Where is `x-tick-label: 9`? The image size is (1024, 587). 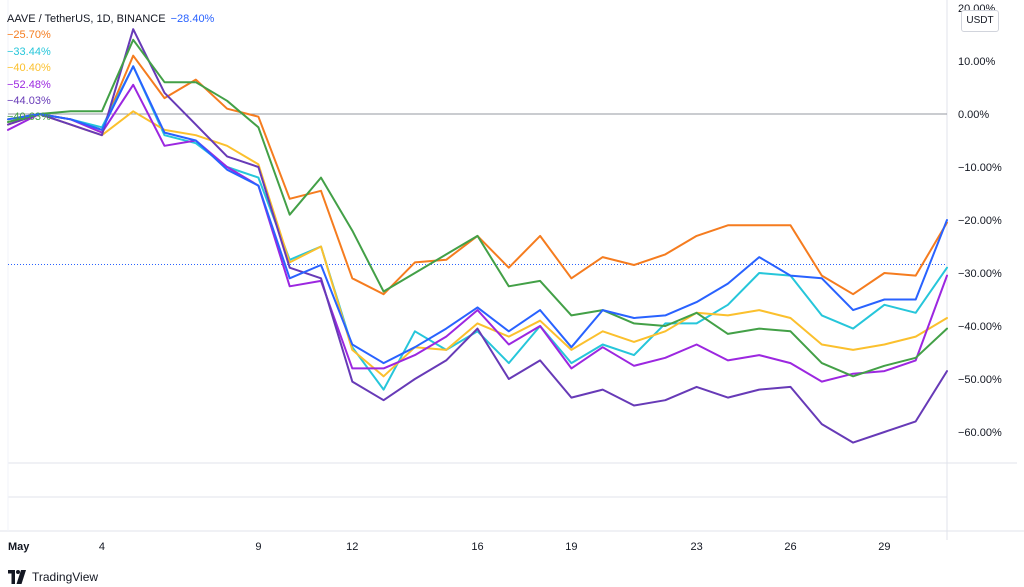
x-tick-label: 9 is located at coordinates (258, 547).